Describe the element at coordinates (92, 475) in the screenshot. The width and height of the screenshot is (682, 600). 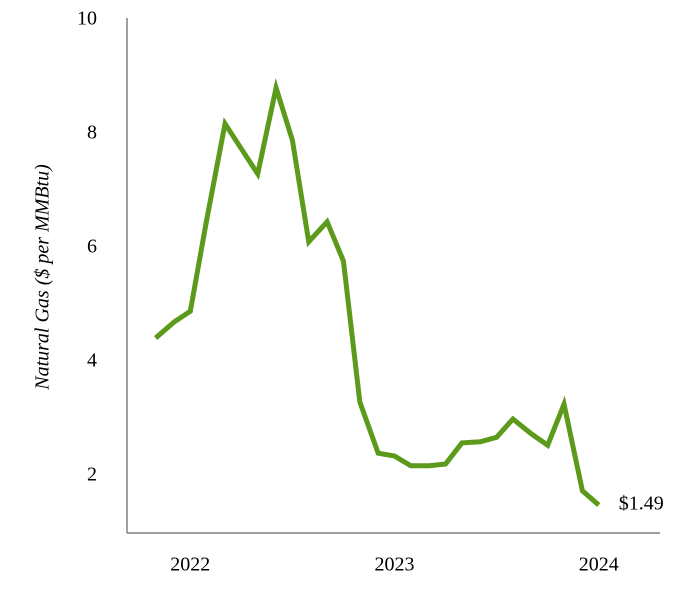
I see `y-tick-label: 2` at that location.